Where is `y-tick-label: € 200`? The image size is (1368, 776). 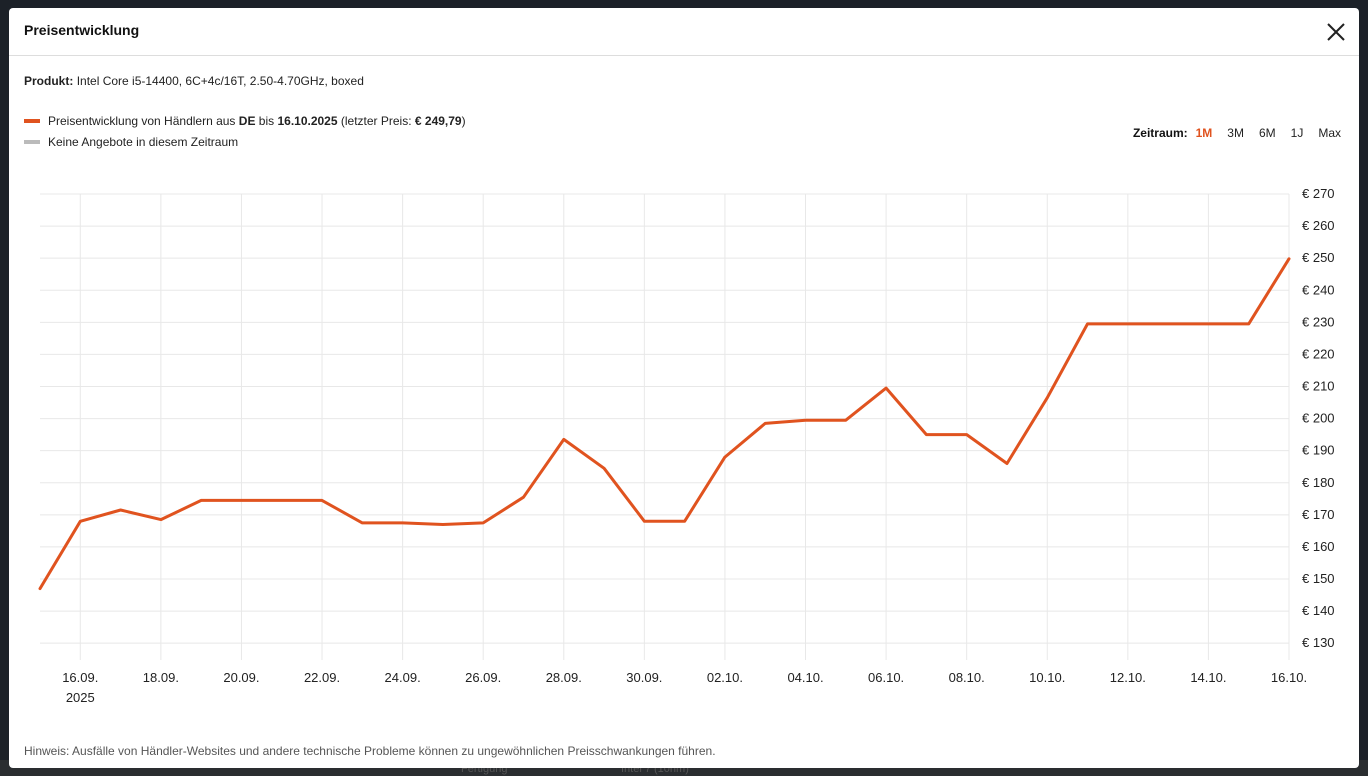
y-tick-label: € 200 is located at coordinates (1318, 418).